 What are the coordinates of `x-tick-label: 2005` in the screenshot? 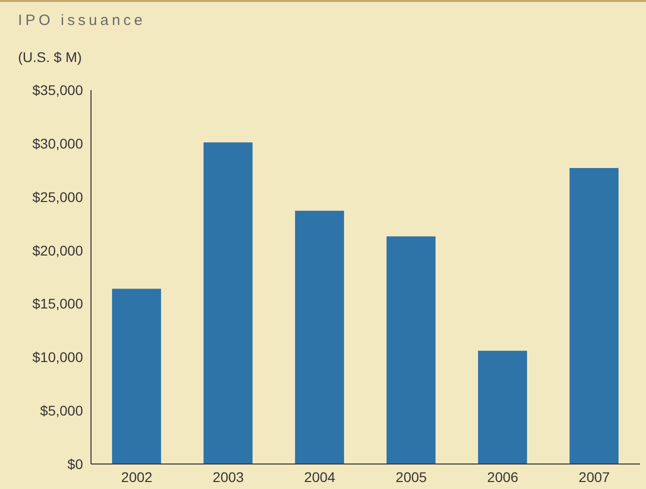 It's located at (412, 476).